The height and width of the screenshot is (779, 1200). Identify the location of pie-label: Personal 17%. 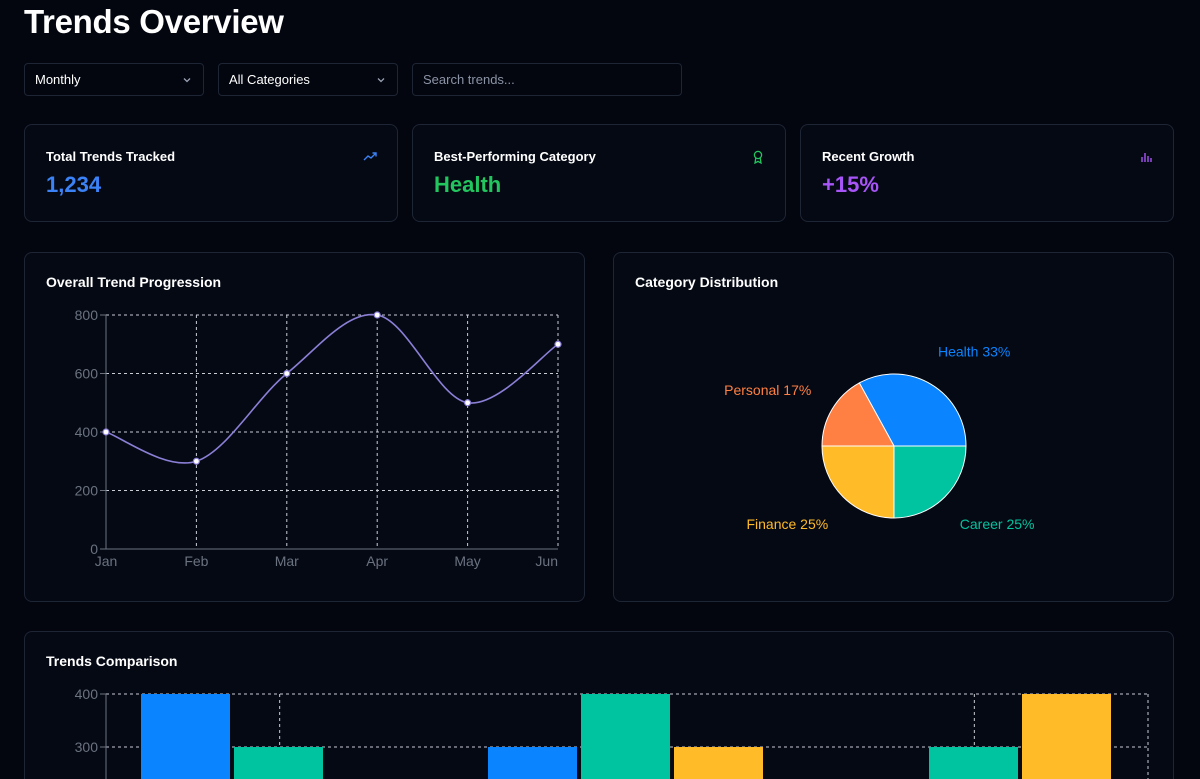
(767, 390).